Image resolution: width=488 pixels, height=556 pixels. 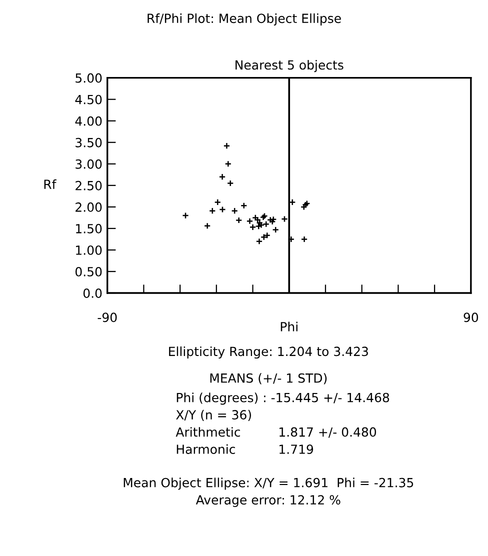 What do you see at coordinates (88, 99) in the screenshot?
I see `y-tick-label: 4.50` at bounding box center [88, 99].